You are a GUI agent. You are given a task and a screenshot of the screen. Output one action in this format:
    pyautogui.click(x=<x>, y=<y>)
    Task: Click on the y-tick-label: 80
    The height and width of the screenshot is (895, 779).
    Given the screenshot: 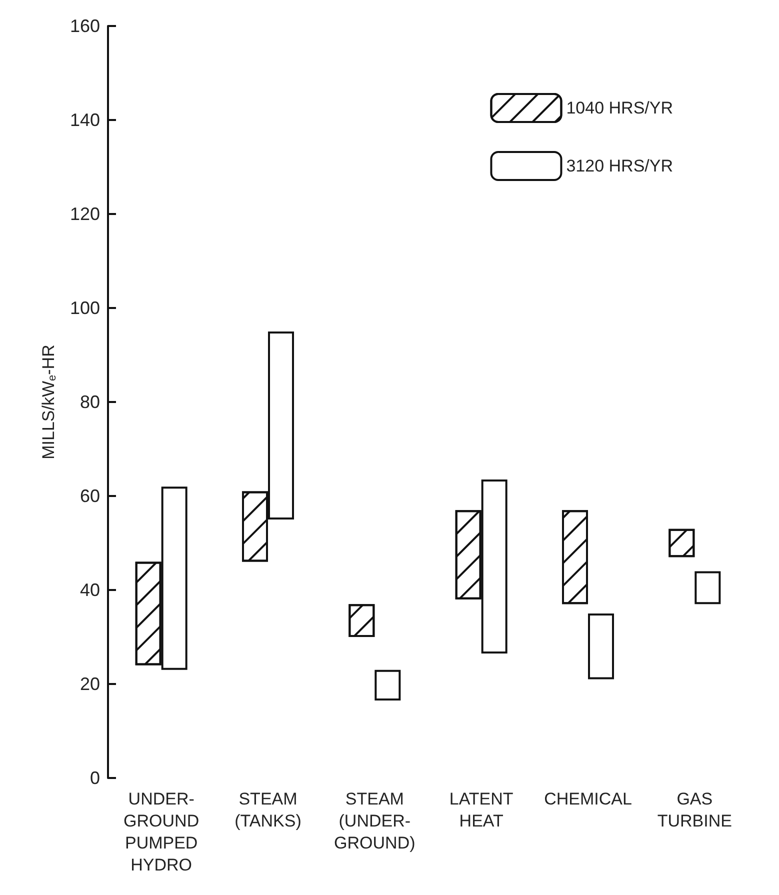 What is the action you would take?
    pyautogui.click(x=90, y=402)
    